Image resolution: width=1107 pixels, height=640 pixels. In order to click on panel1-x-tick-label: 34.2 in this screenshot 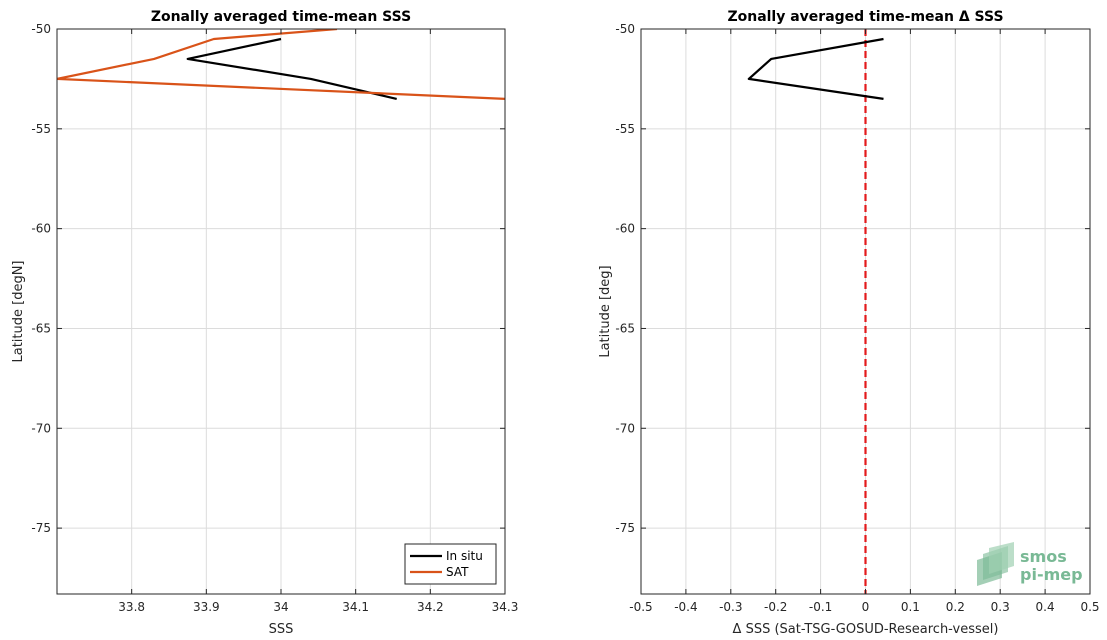, I will do `click(430, 607)`.